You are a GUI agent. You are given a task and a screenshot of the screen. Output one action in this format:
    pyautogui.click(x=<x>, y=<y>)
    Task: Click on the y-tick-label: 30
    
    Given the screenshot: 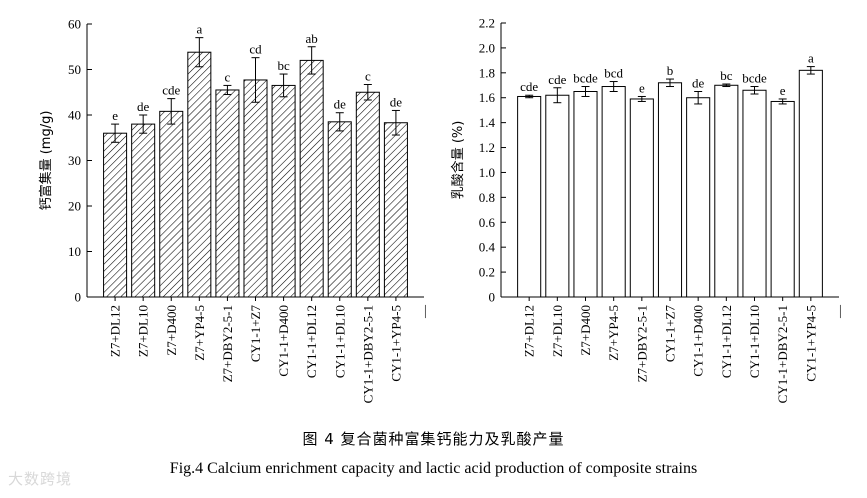 What is the action you would take?
    pyautogui.click(x=74, y=160)
    